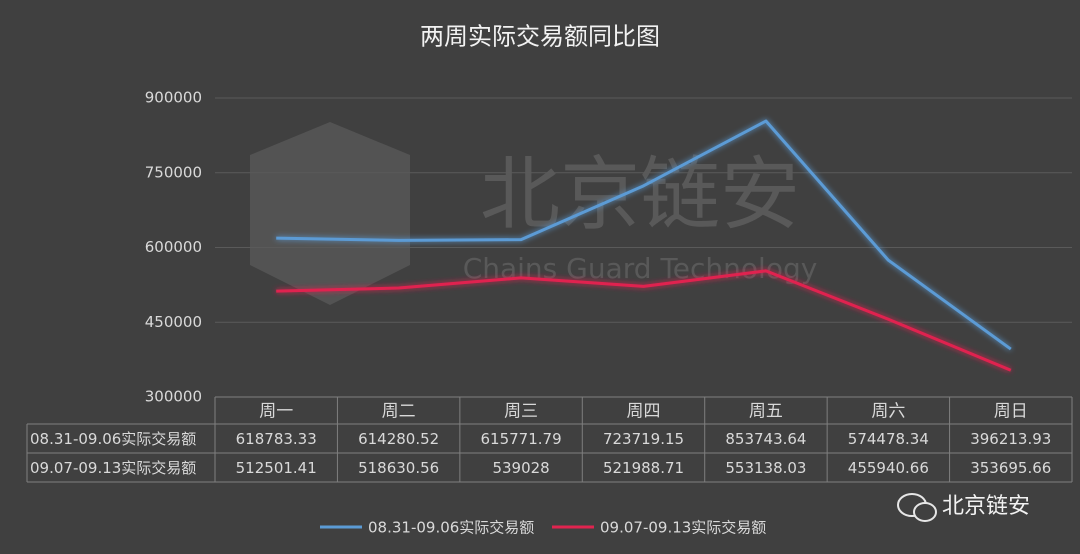  I want to click on table-cell: 396213.93, so click(1010, 439).